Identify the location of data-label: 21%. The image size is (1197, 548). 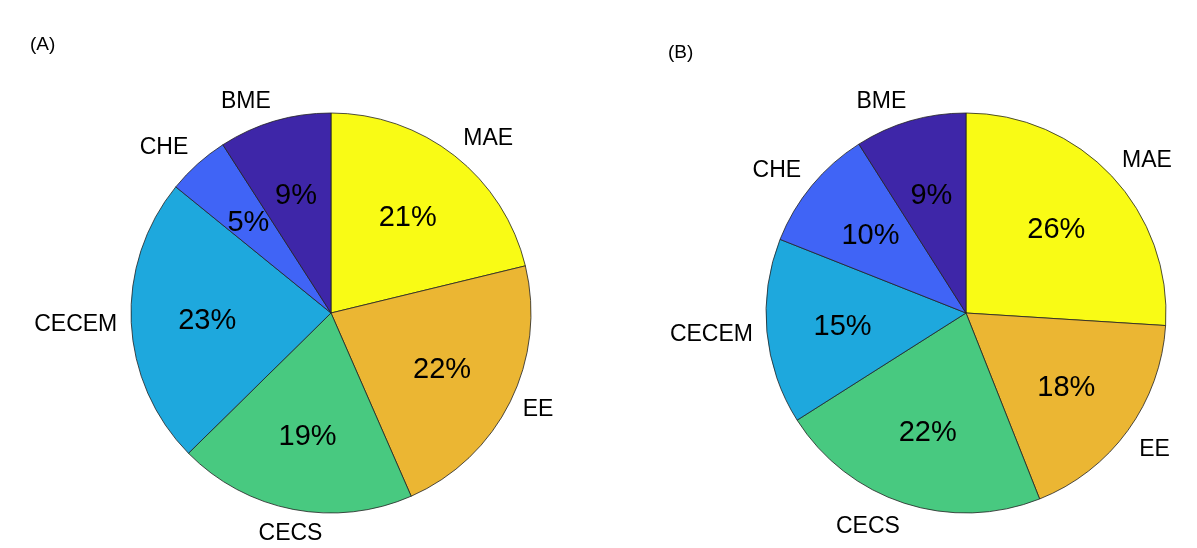
(407, 215).